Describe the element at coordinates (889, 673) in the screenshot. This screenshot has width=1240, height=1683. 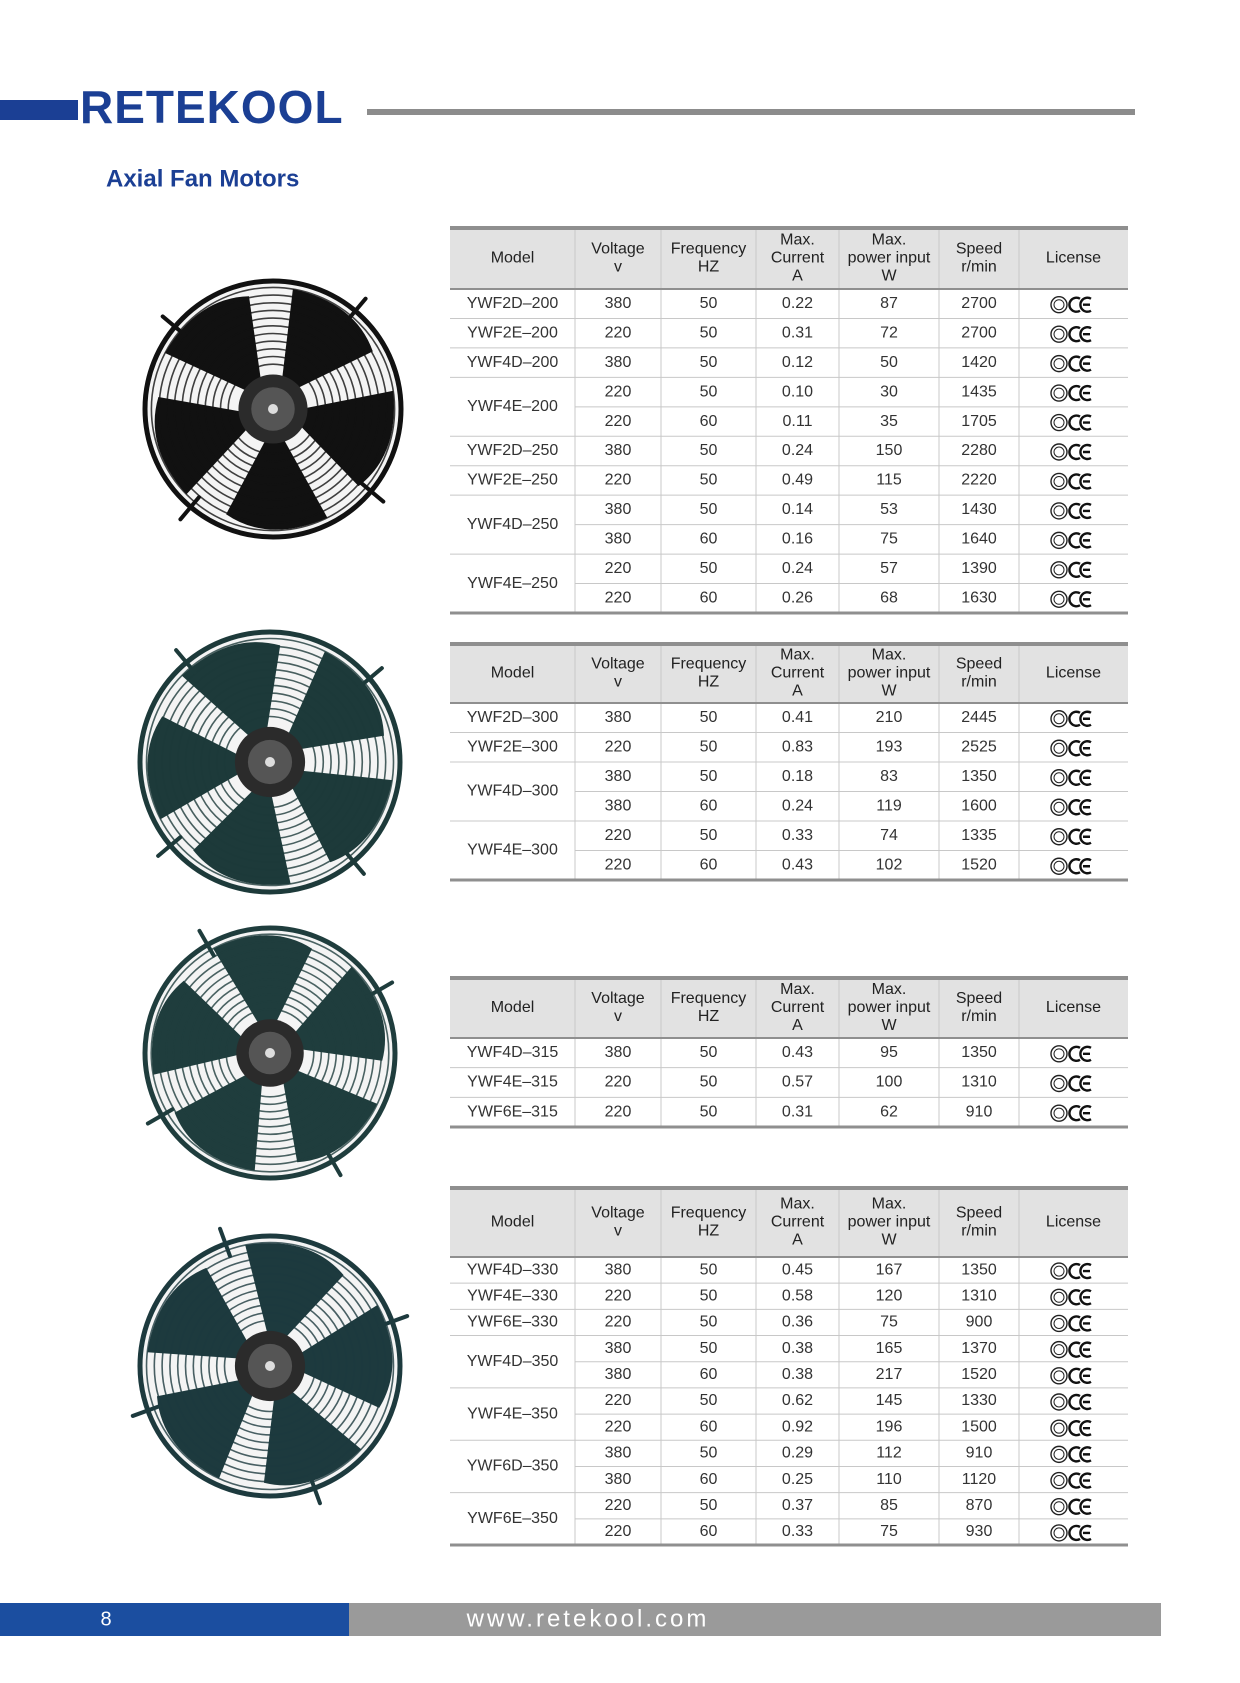
I see `column-header: power input` at that location.